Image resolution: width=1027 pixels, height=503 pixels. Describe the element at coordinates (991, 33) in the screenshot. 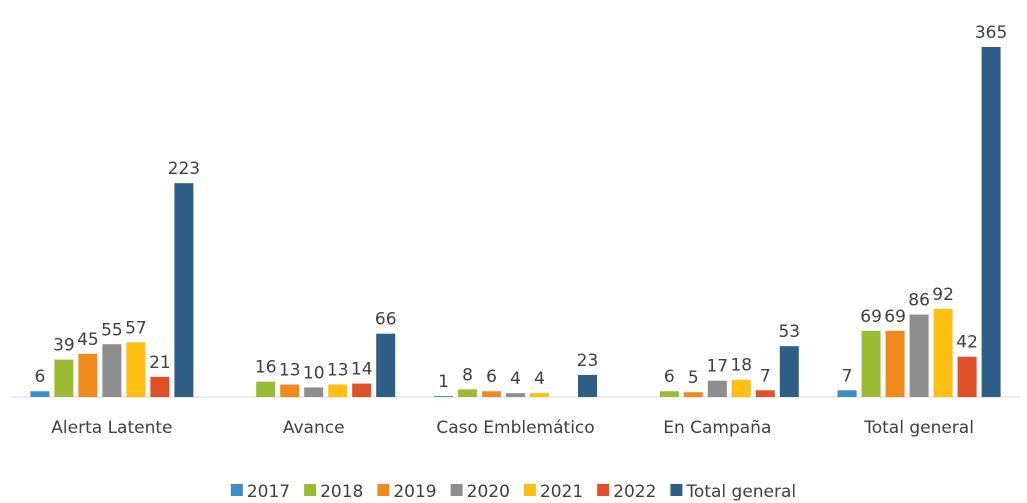

I see `data-label: 365` at that location.